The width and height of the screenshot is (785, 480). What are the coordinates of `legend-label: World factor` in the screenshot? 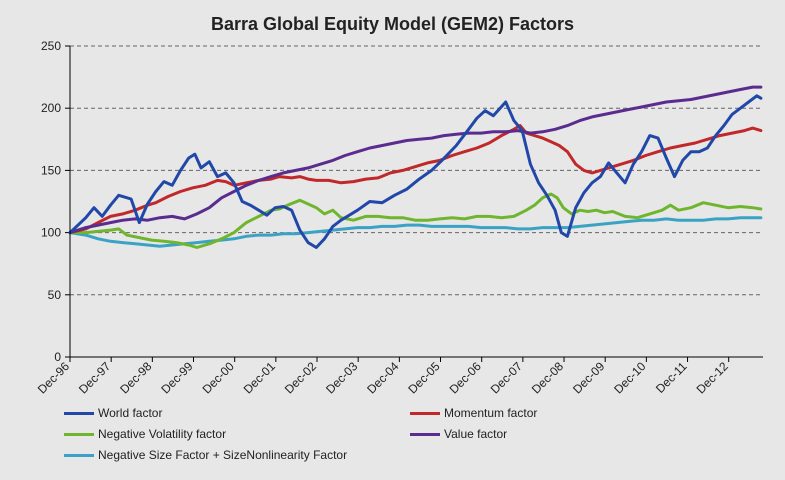 It's located at (130, 413).